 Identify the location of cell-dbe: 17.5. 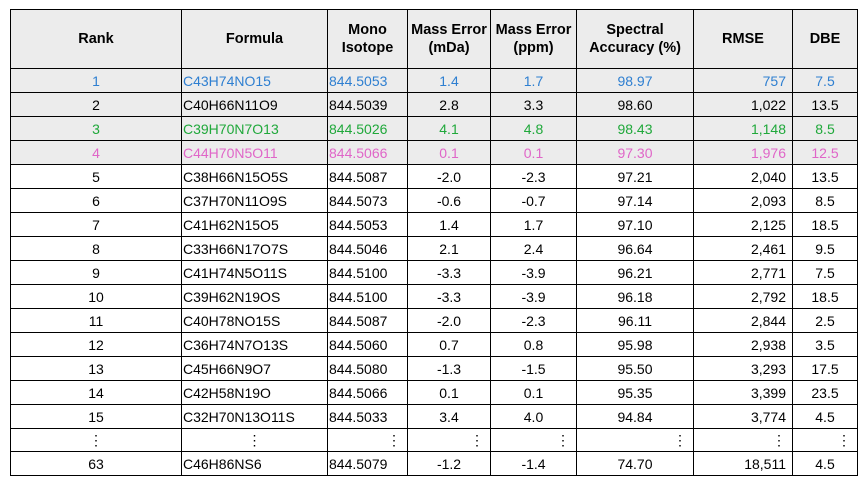
(825, 368).